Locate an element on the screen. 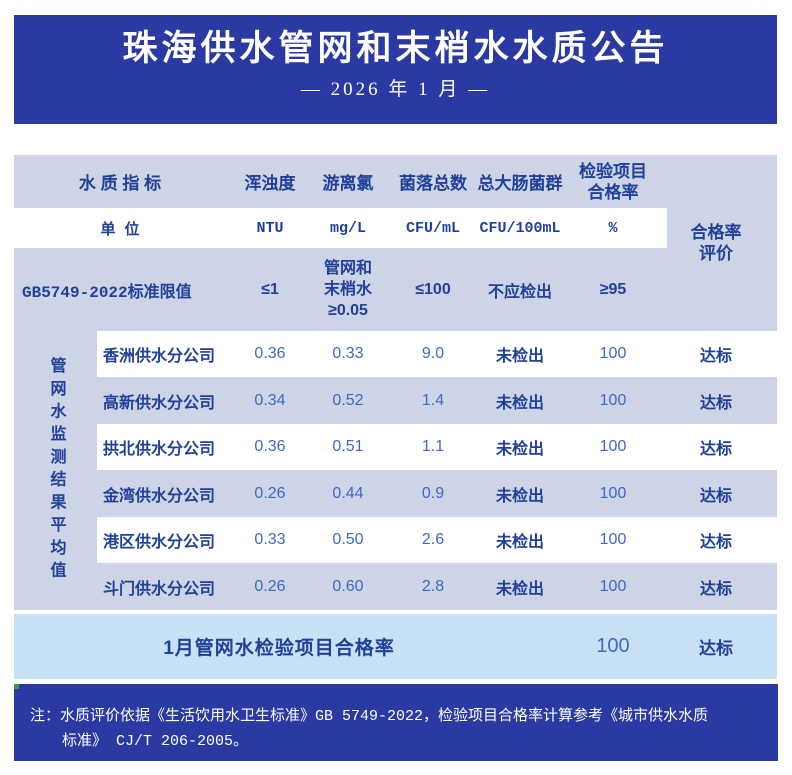  unit-row: 单 位 NTU mg/L CFU/mL CFU/100mL % is located at coordinates (340, 228).